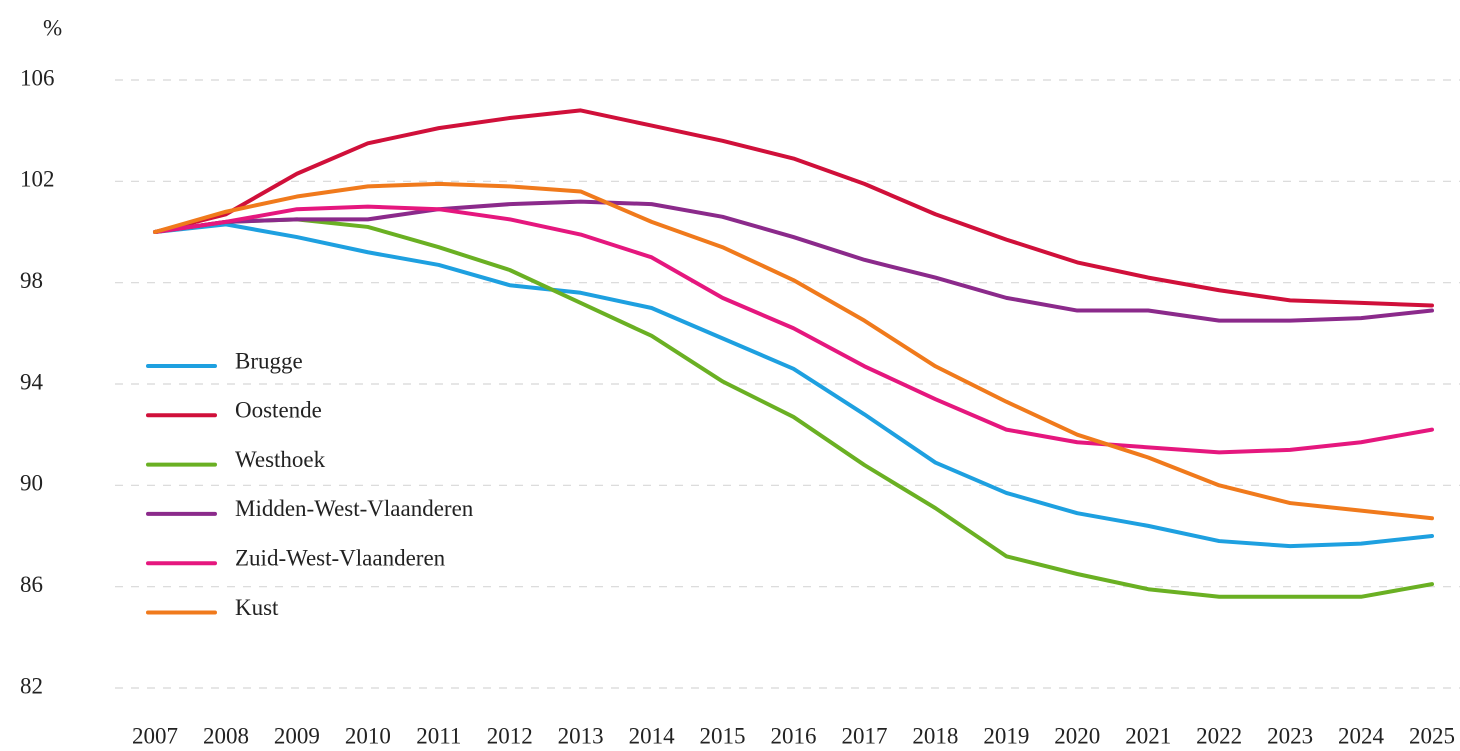 The height and width of the screenshot is (751, 1460). What do you see at coordinates (1290, 735) in the screenshot?
I see `x-tick-label: 2023` at bounding box center [1290, 735].